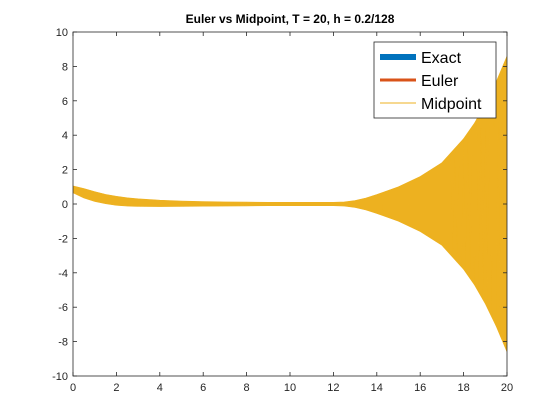 Image resolution: width=560 pixels, height=420 pixels. Describe the element at coordinates (333, 388) in the screenshot. I see `x-tick-label: 12` at that location.